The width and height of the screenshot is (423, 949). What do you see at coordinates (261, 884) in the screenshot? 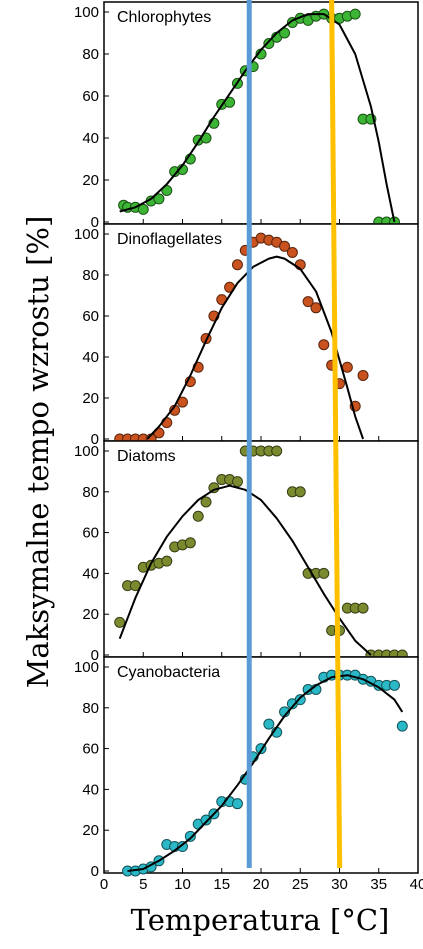
I see `x-tick-label: 20` at bounding box center [261, 884].